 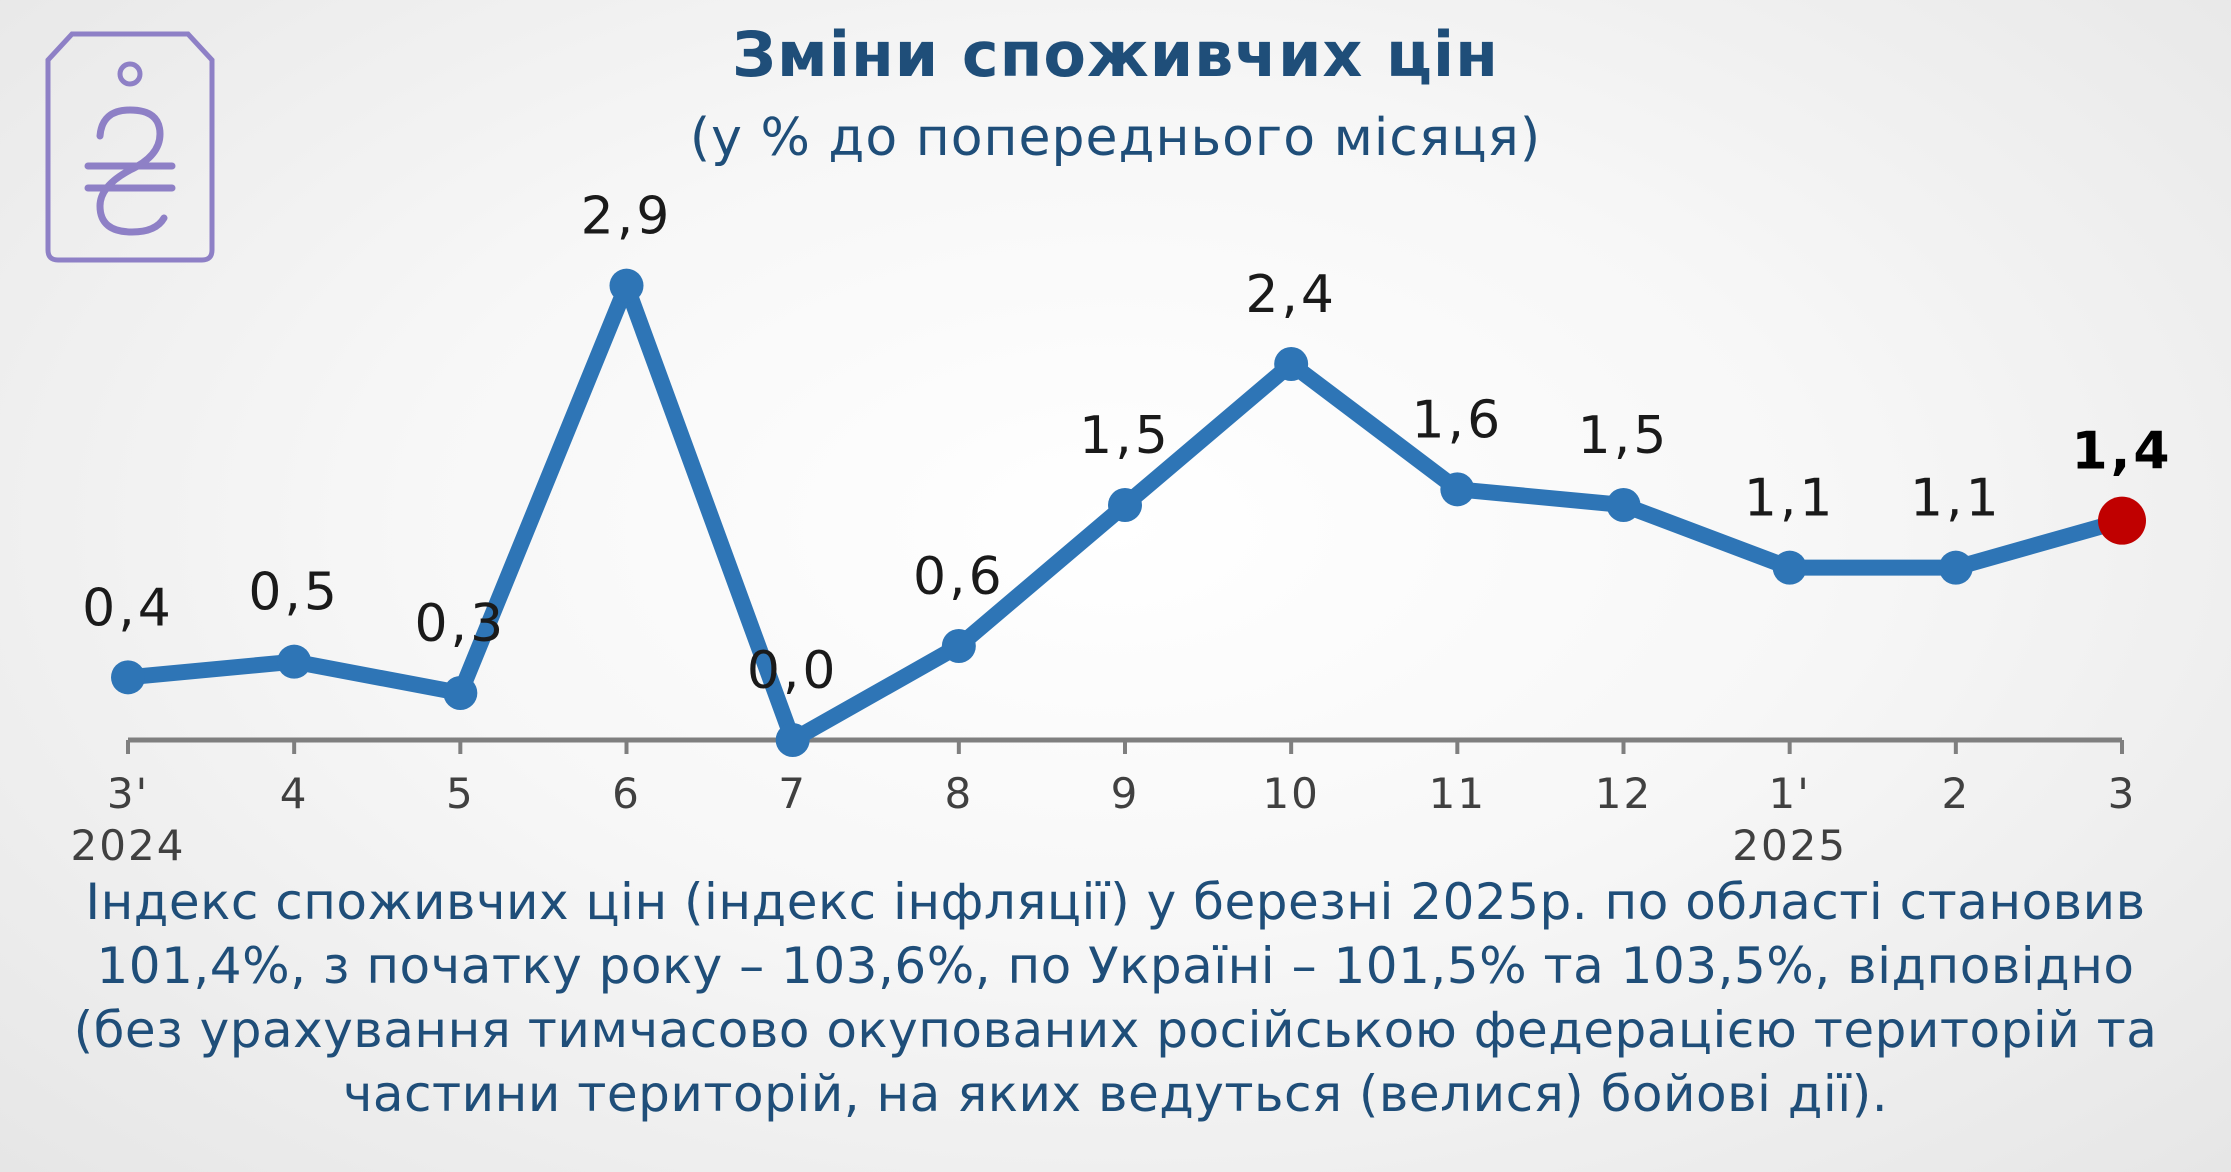 I want to click on x-tick-label: 7, so click(x=792, y=793).